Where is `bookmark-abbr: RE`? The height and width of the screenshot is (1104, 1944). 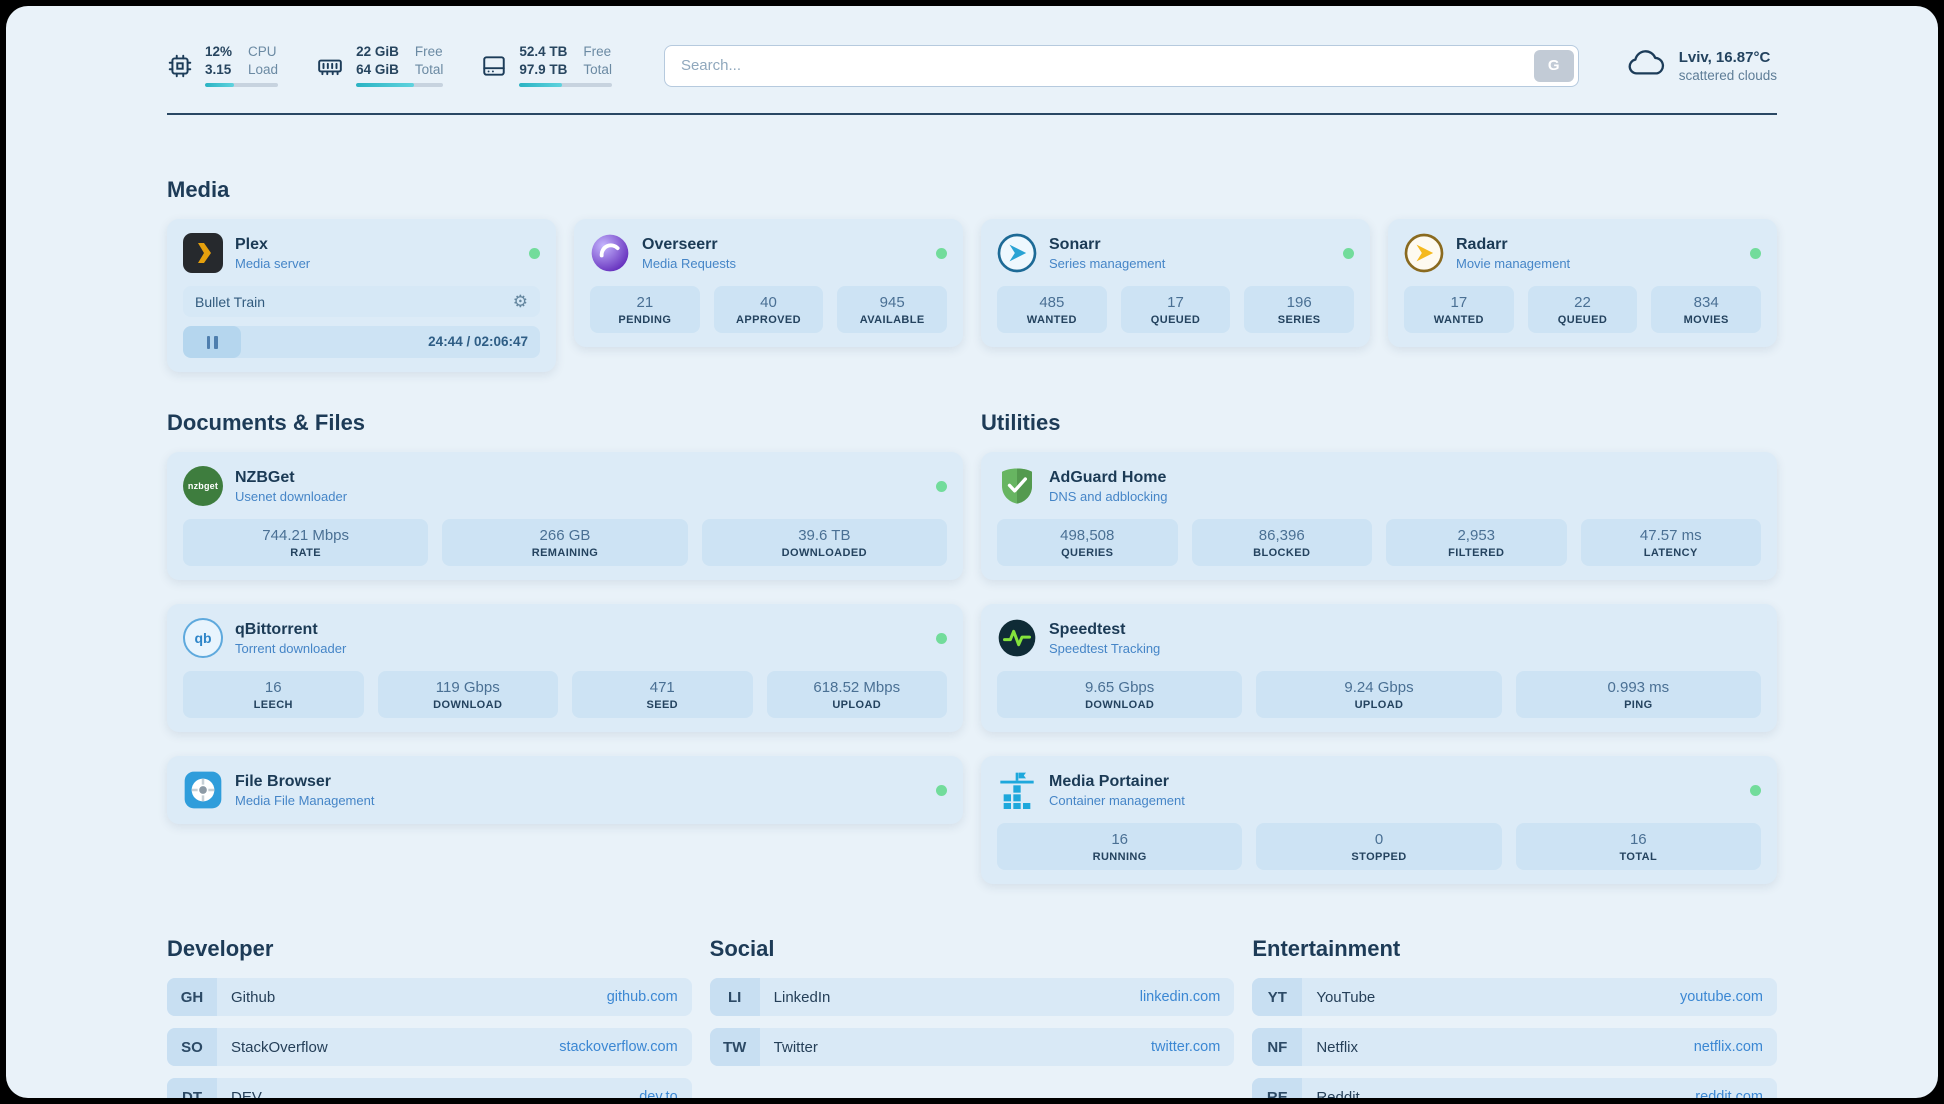
bookmark-abbr: RE is located at coordinates (1277, 1088).